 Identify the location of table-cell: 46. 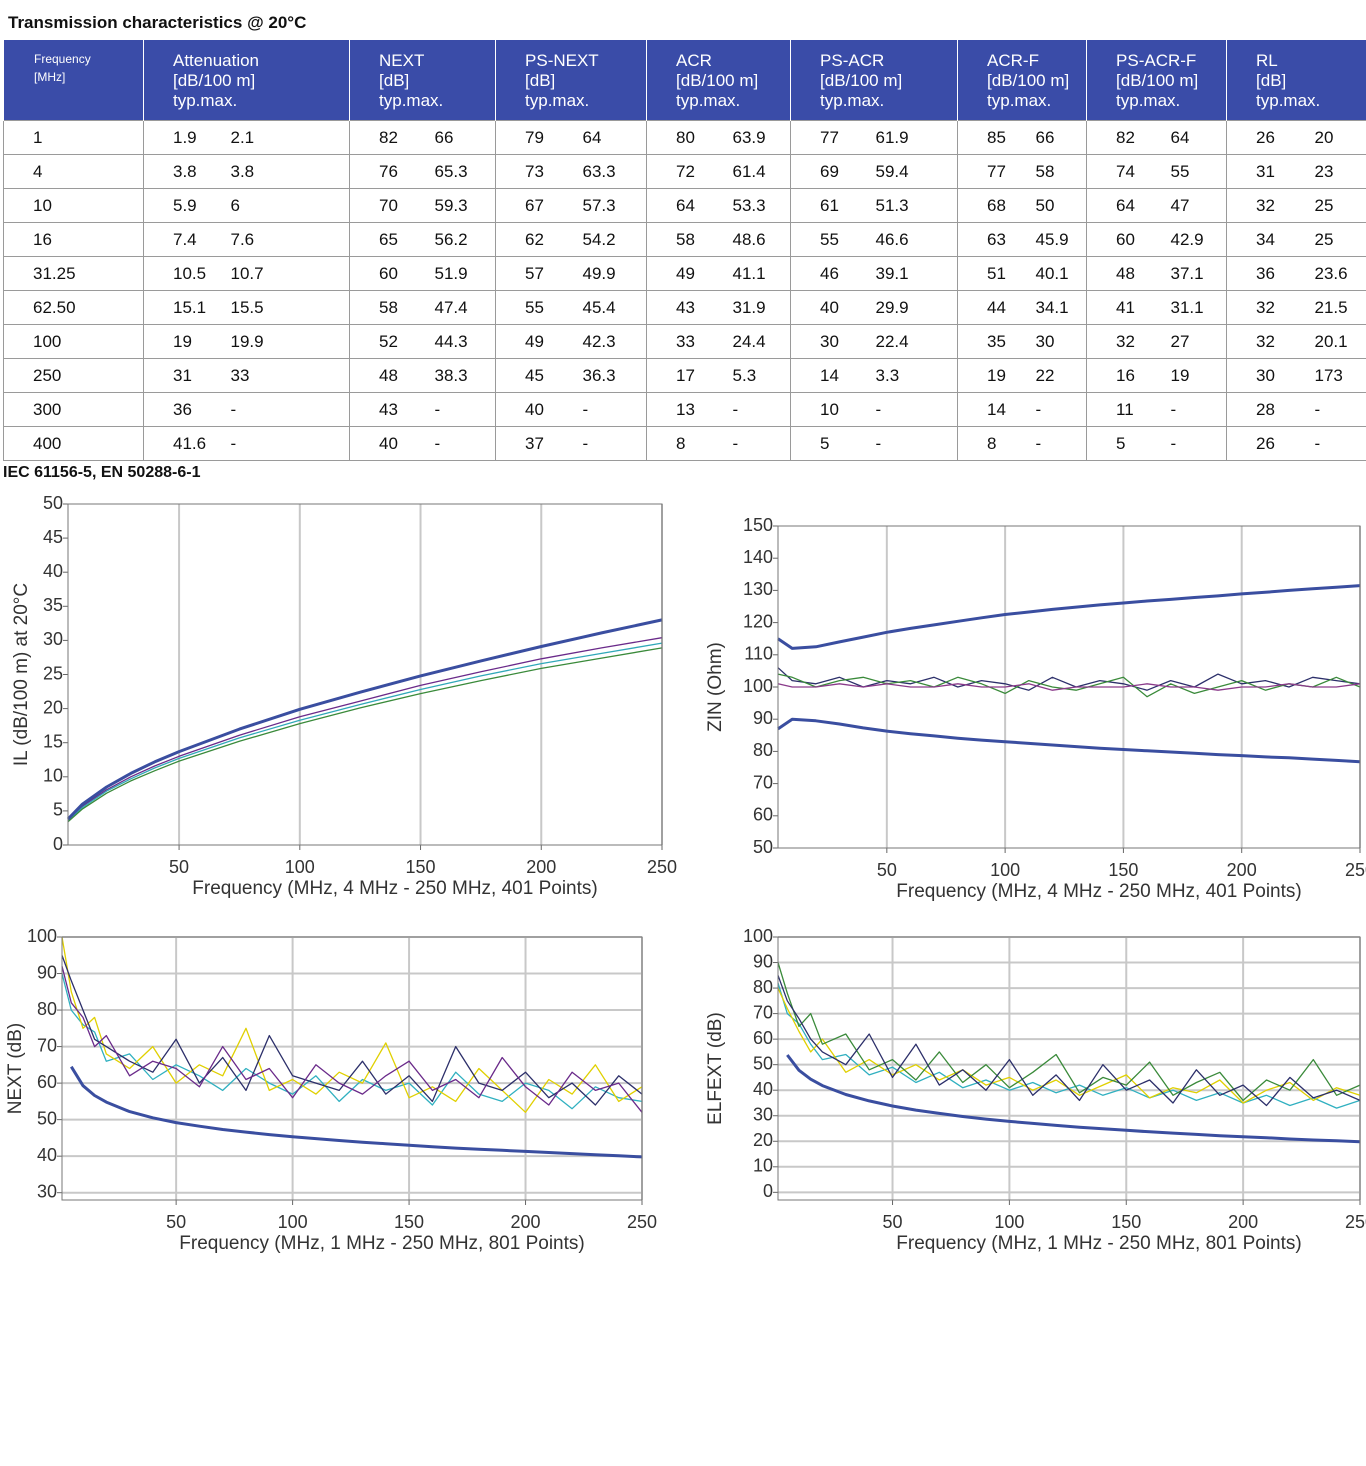
(826, 273).